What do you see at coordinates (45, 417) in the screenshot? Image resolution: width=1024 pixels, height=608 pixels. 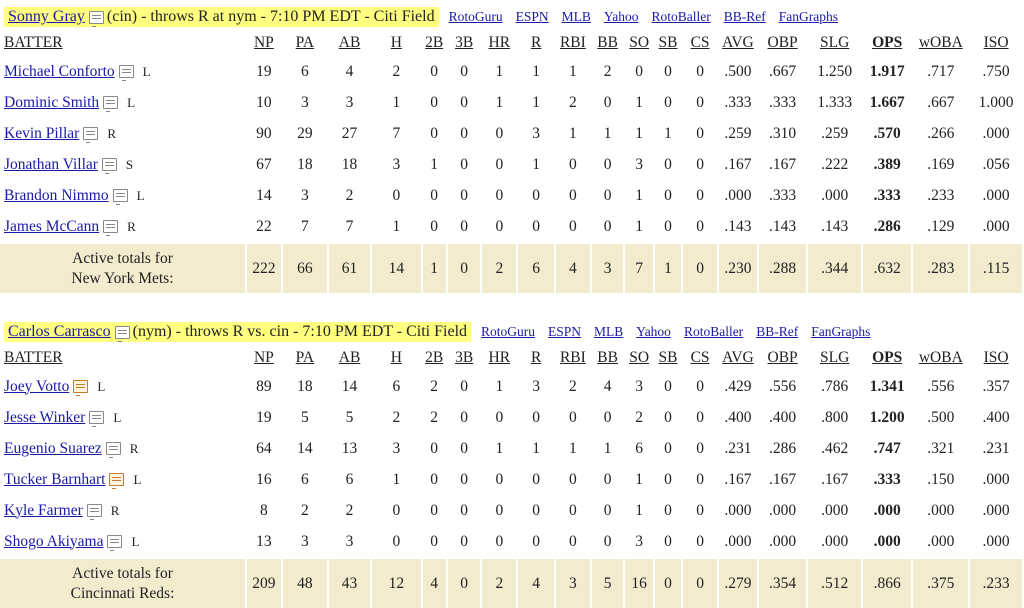 I see `batter-name-link: Jesse Winker` at bounding box center [45, 417].